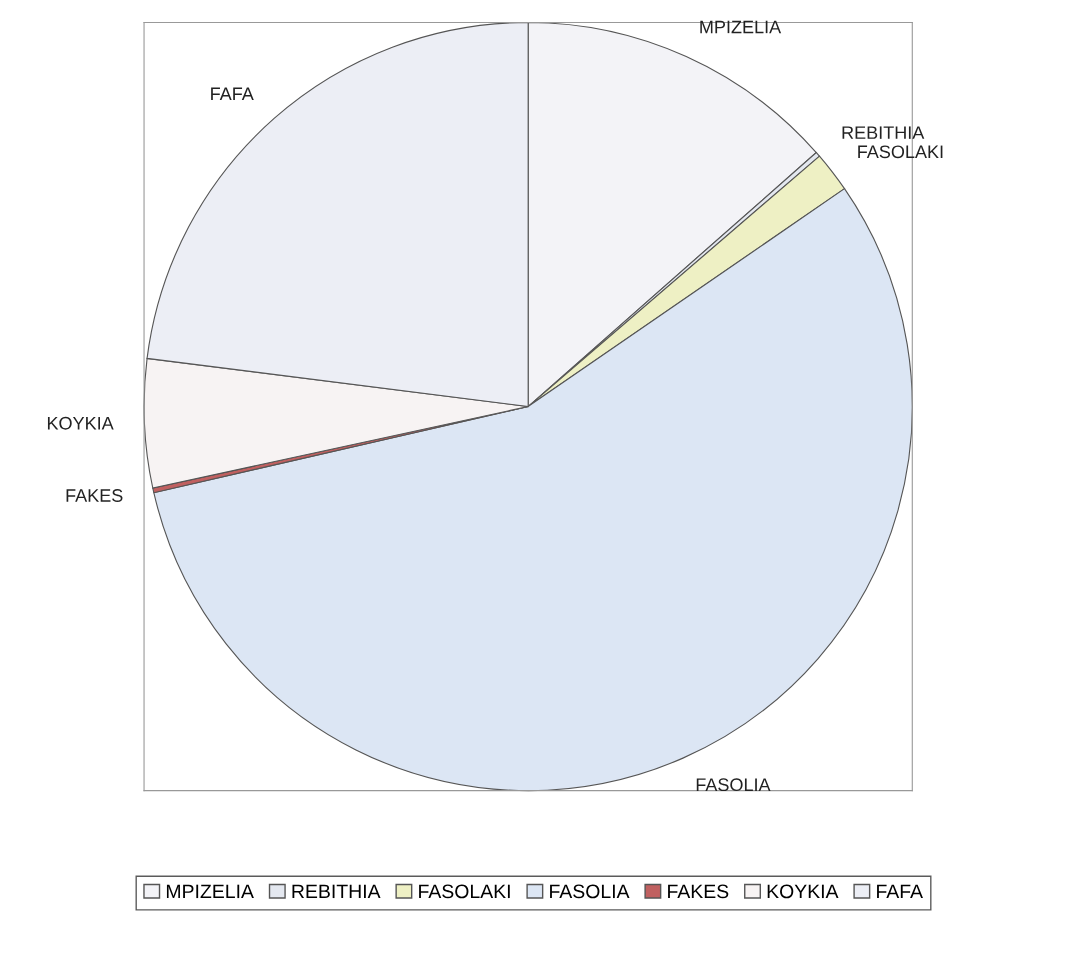  What do you see at coordinates (900, 152) in the screenshot?
I see `slice-label: FASOLAKI` at bounding box center [900, 152].